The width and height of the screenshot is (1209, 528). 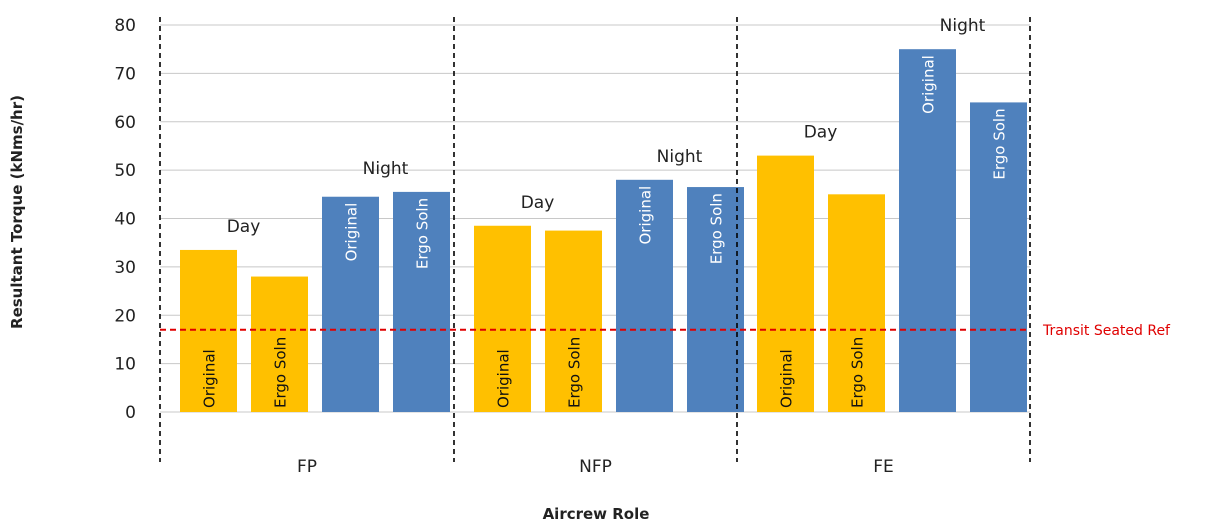 I want to click on y-tick-label: 40, so click(x=125, y=220).